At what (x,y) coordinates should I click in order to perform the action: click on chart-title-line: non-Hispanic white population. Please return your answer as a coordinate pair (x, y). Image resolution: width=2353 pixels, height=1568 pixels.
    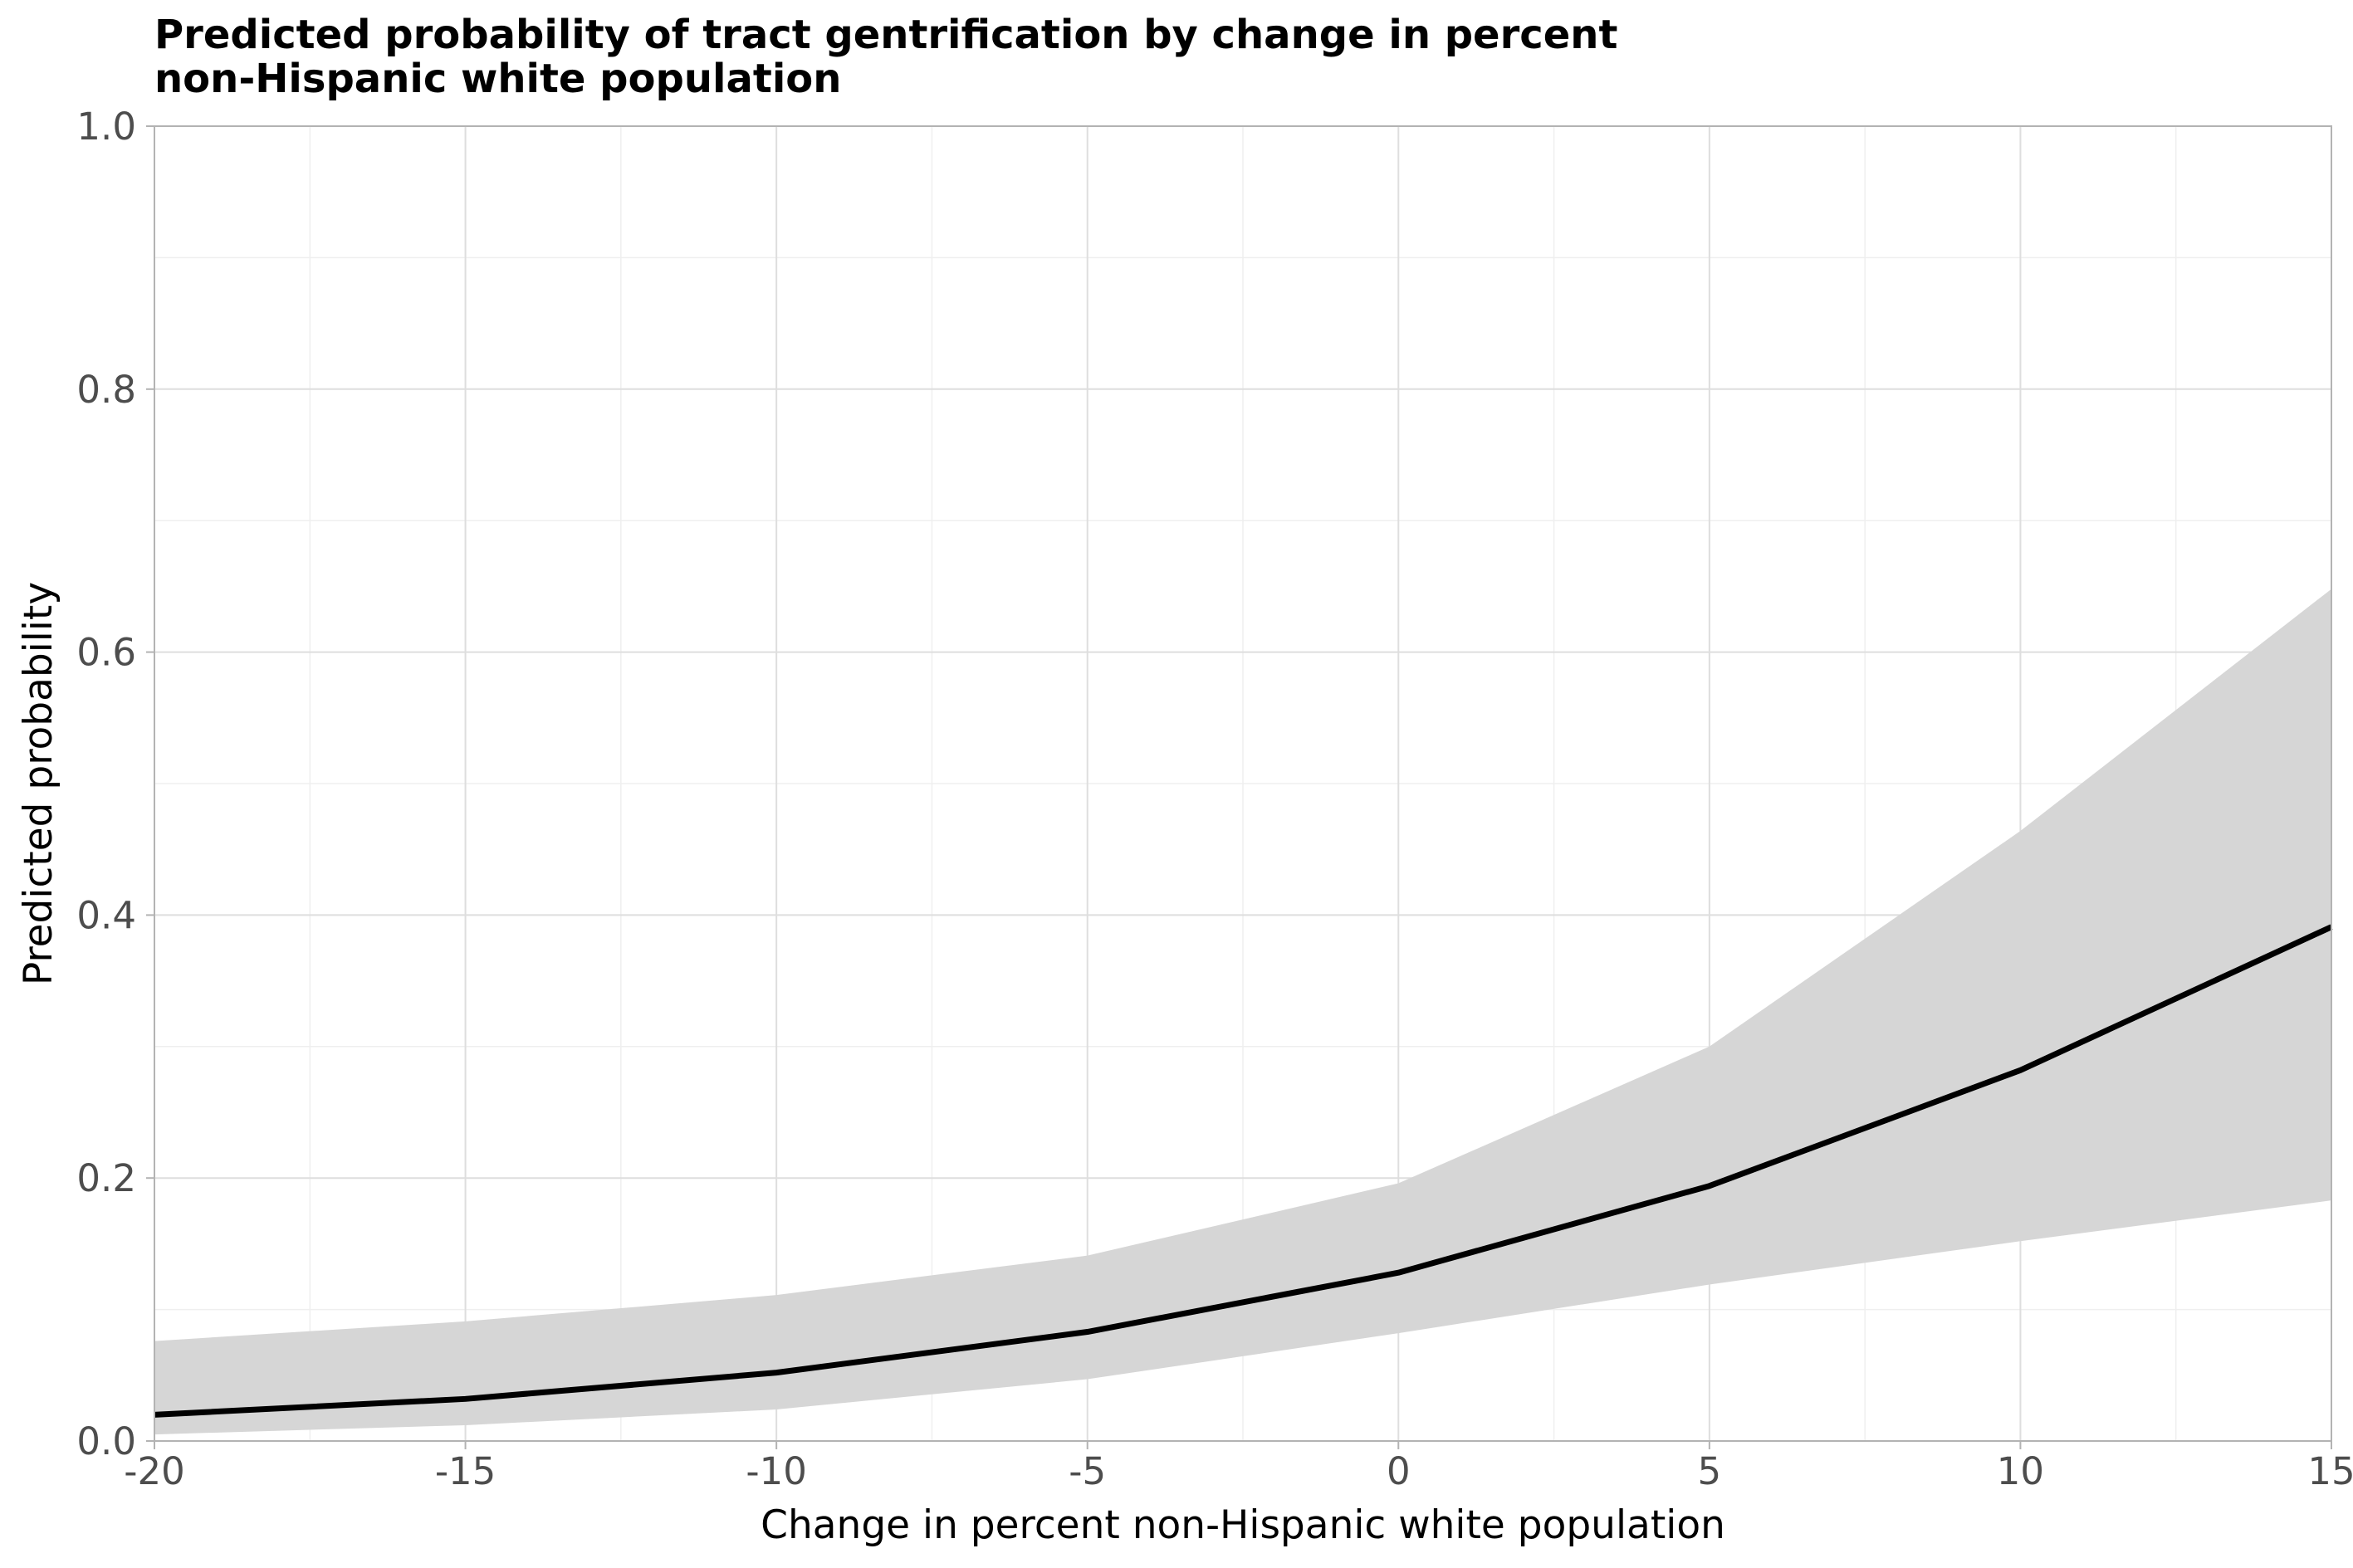
    Looking at the image, I should click on (497, 79).